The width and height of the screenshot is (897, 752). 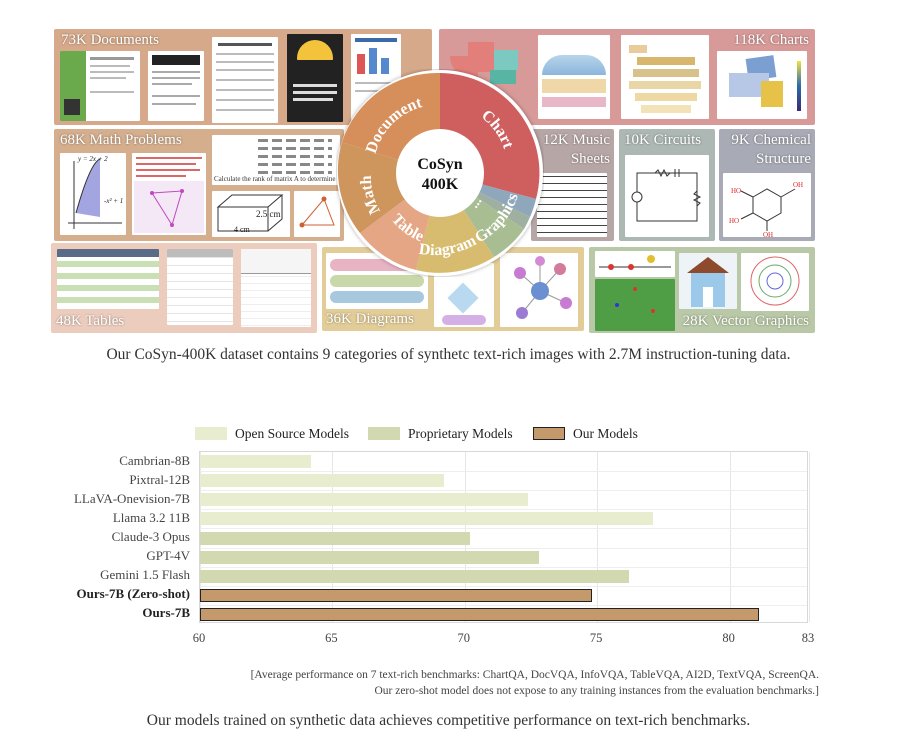 I want to click on equation-label: y = 2x + 2, so click(x=93, y=159).